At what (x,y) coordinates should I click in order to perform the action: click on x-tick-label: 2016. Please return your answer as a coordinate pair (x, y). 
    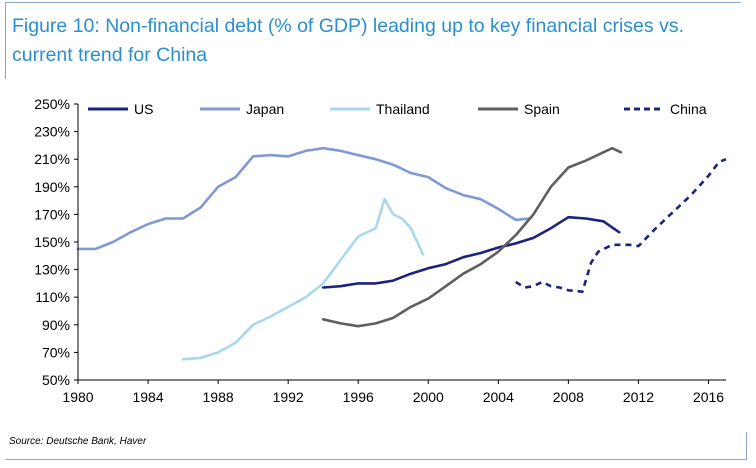
    Looking at the image, I should click on (708, 397).